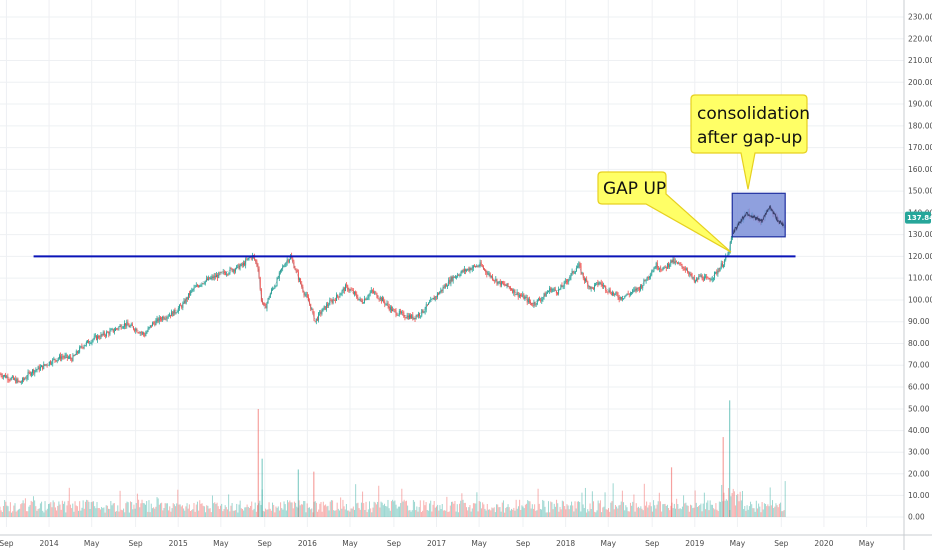  I want to click on volume-tick-label: 40.00, so click(919, 430).